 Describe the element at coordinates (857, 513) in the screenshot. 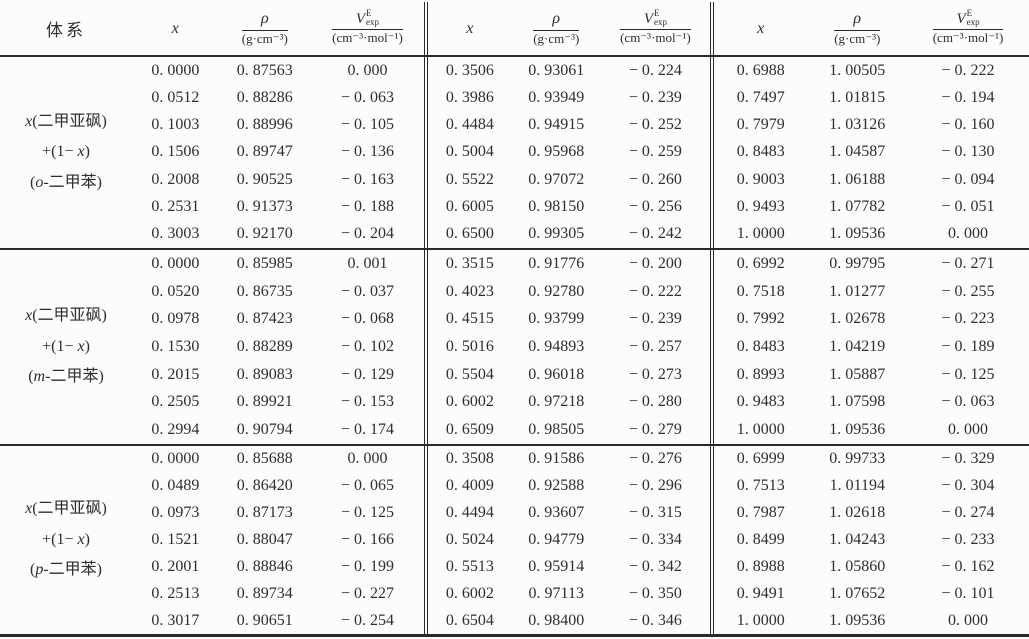

I see `density-value: 1. 02618` at that location.